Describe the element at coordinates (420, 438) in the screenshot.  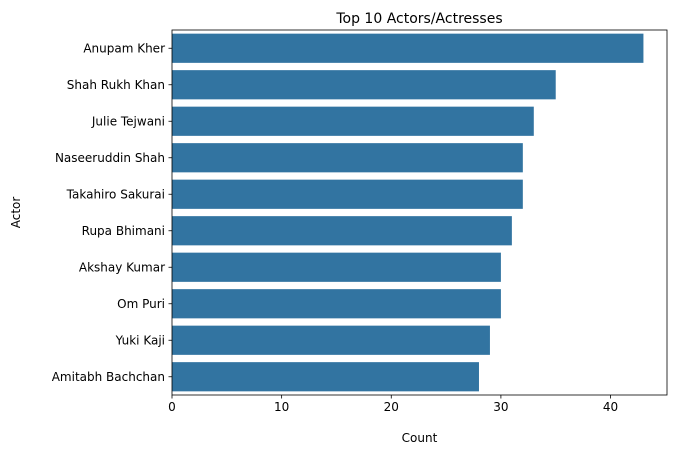
I see `x-axis-label: Count` at that location.